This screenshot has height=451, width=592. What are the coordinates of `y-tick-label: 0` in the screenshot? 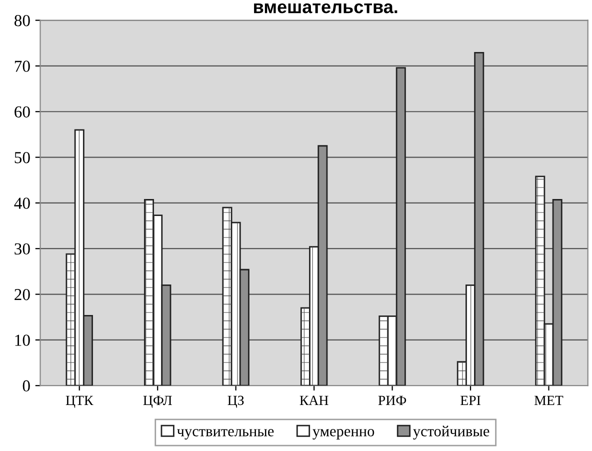 It's located at (26, 386).